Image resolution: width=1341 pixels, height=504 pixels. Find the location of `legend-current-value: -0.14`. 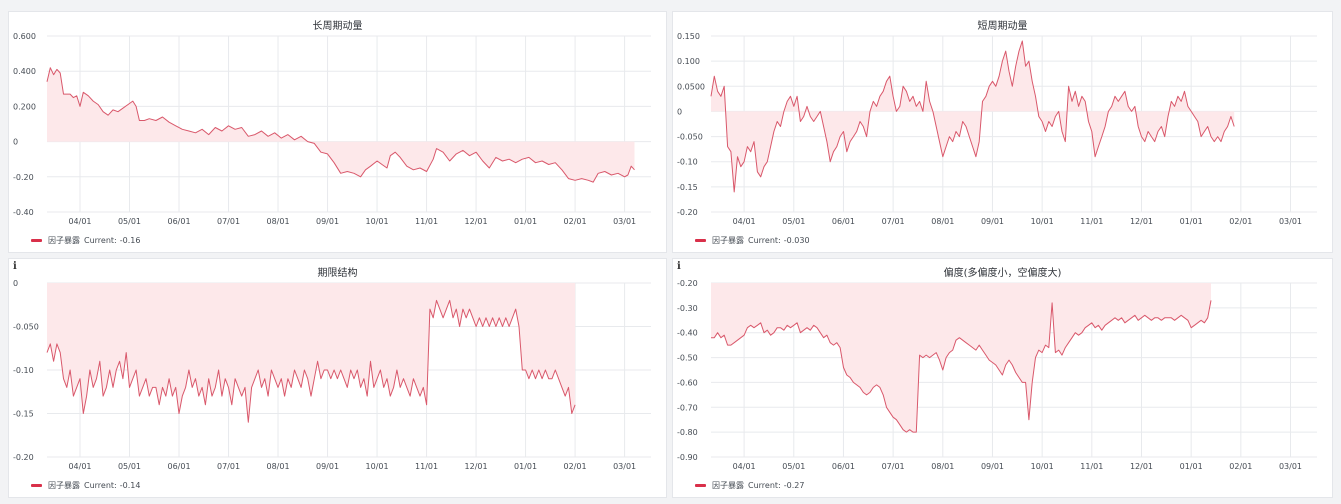

legend-current-value: -0.14 is located at coordinates (130, 485).